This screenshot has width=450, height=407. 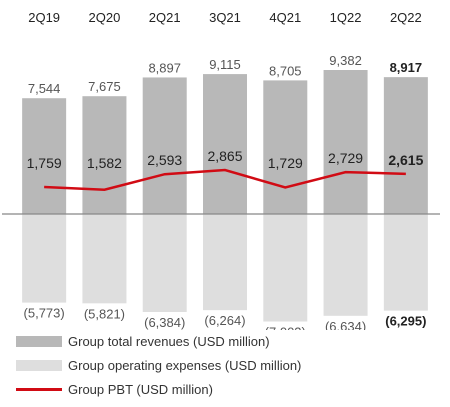 What do you see at coordinates (44, 258) in the screenshot?
I see `expense-bar-2q19` at bounding box center [44, 258].